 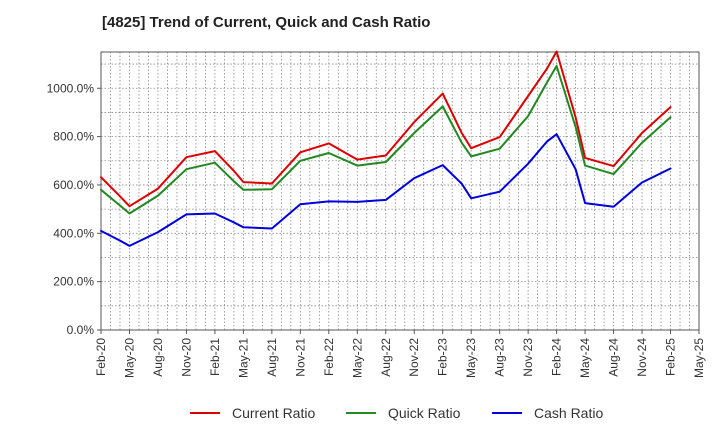 I want to click on legend-item-cash-ratio: Cash Ratio, so click(x=547, y=413).